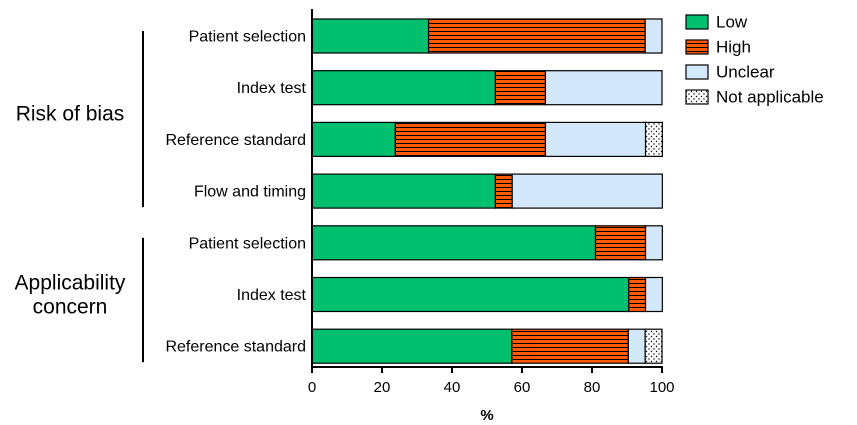 The image size is (857, 425). I want to click on legend-label-unclear: Unclear, so click(745, 72).